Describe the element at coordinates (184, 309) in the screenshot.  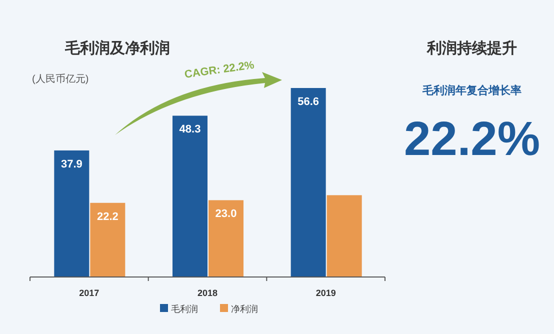
I see `legend-label: 毛利润` at that location.